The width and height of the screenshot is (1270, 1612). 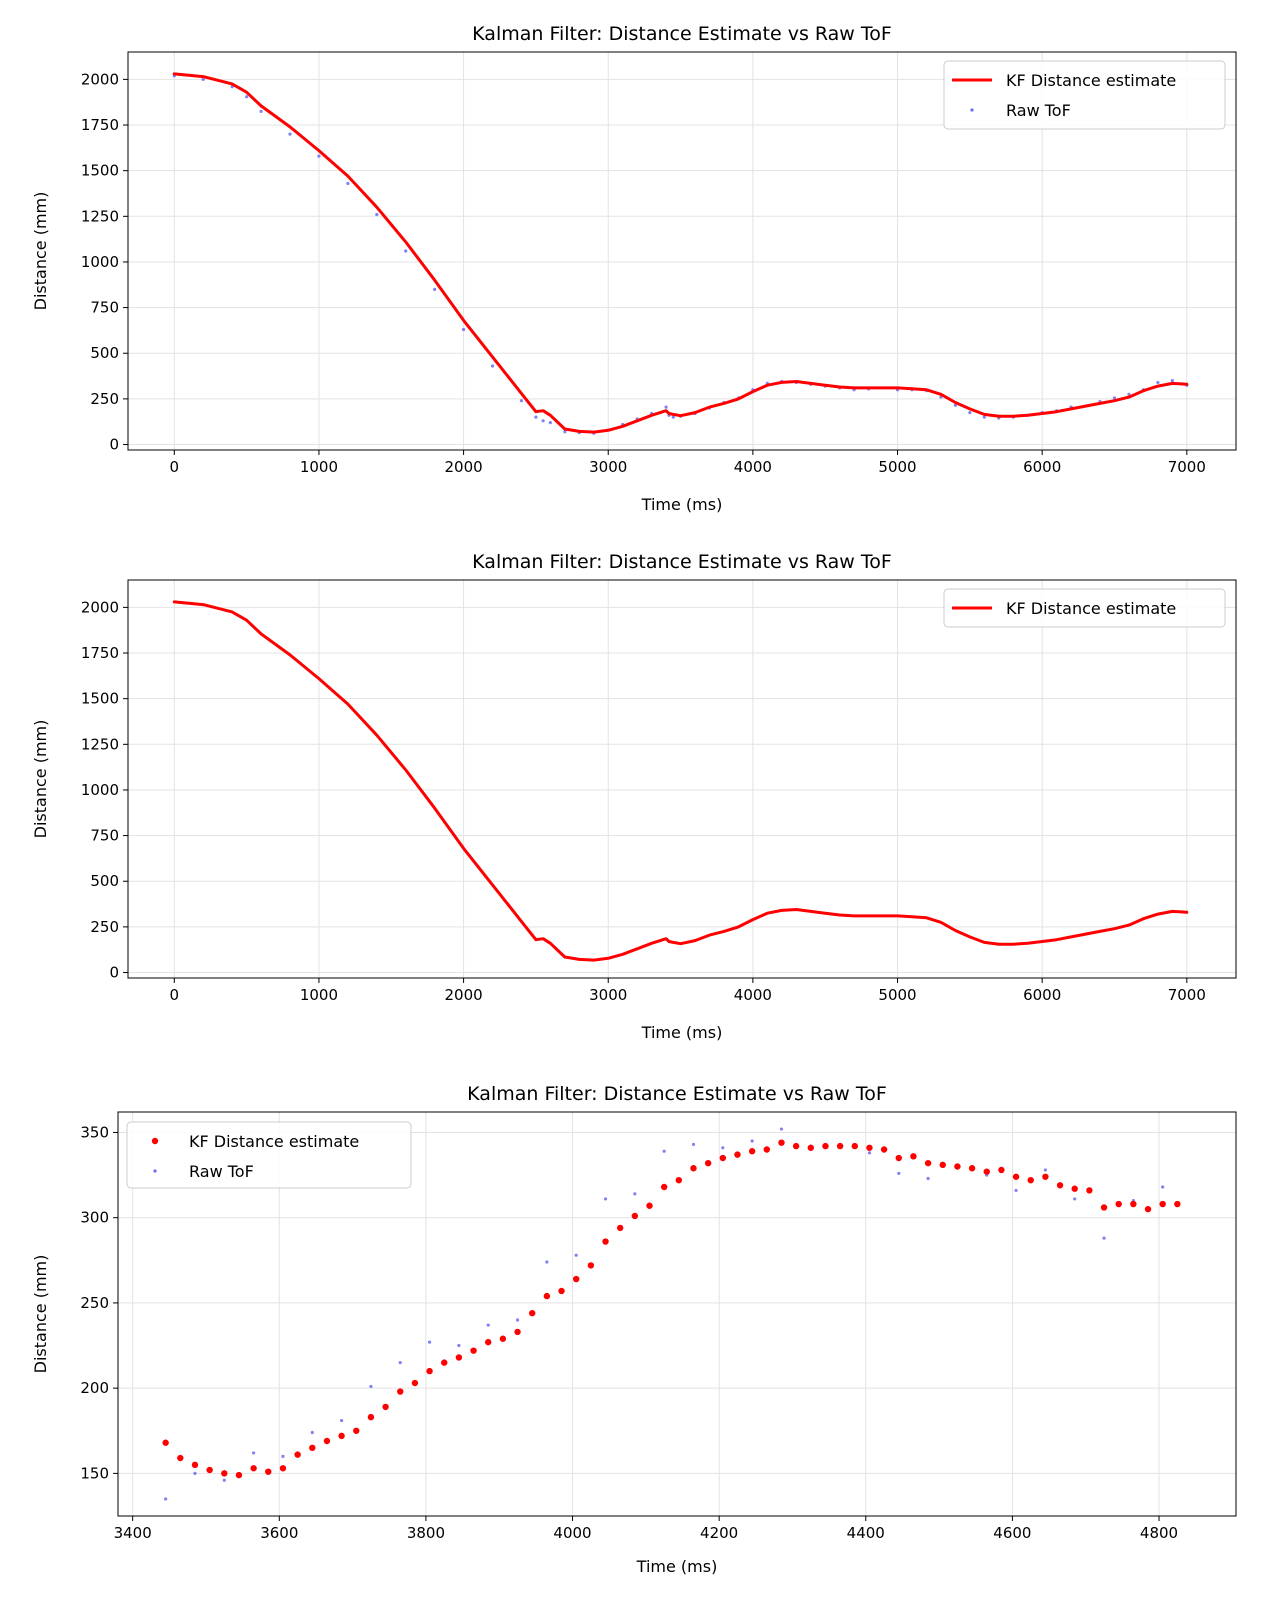 I want to click on y-tick-label: 300, so click(x=94, y=1218).